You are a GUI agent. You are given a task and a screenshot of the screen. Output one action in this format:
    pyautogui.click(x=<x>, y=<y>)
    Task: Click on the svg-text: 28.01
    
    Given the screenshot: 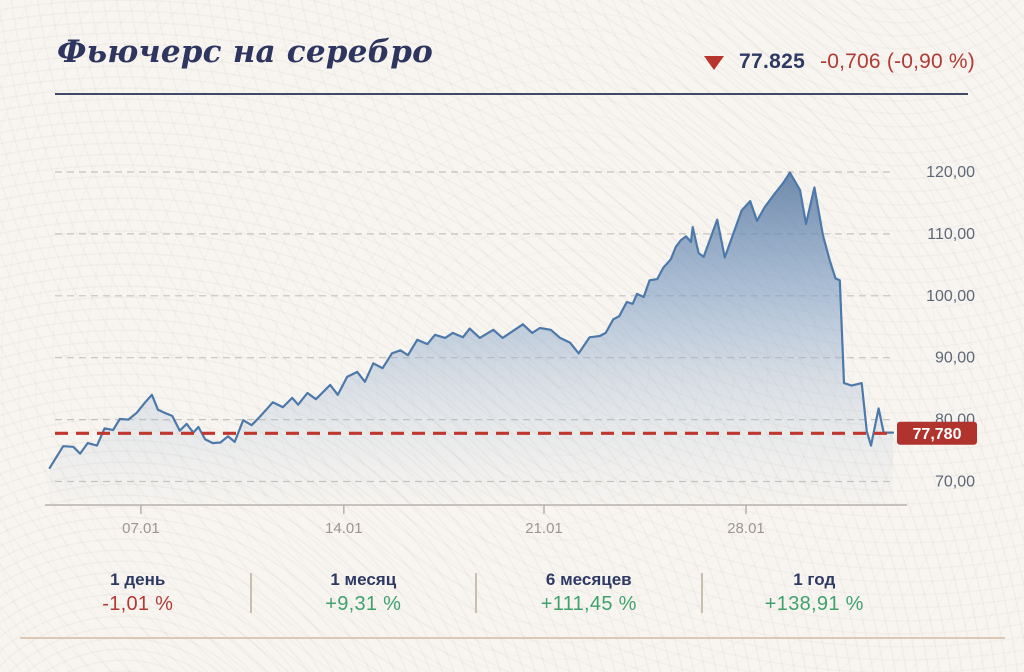 What is the action you would take?
    pyautogui.click(x=746, y=528)
    